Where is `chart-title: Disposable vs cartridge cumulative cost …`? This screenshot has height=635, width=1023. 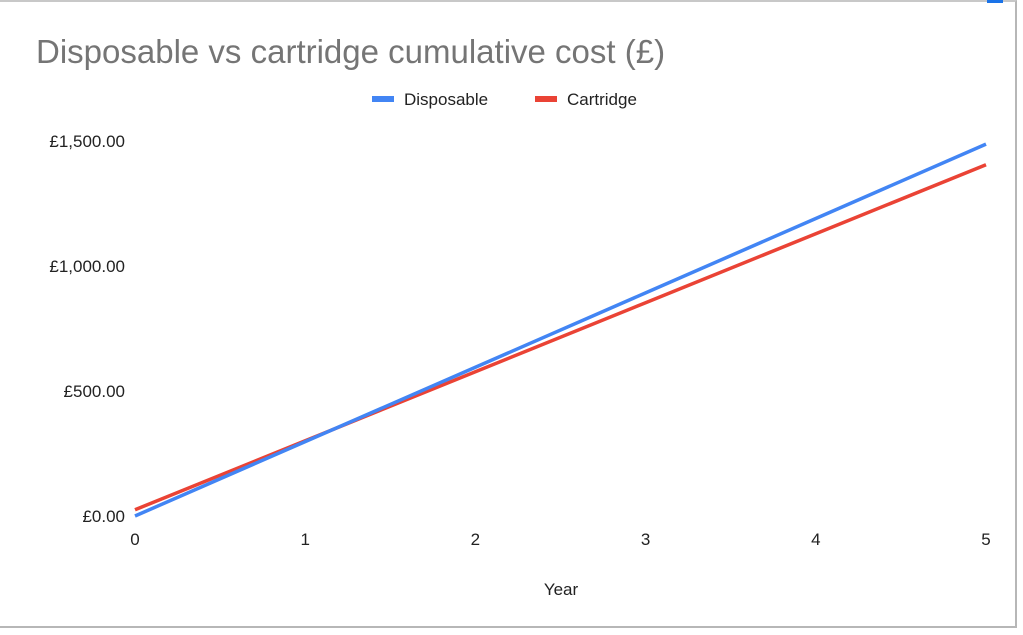
chart-title: Disposable vs cartridge cumulative cost … is located at coordinates (350, 51).